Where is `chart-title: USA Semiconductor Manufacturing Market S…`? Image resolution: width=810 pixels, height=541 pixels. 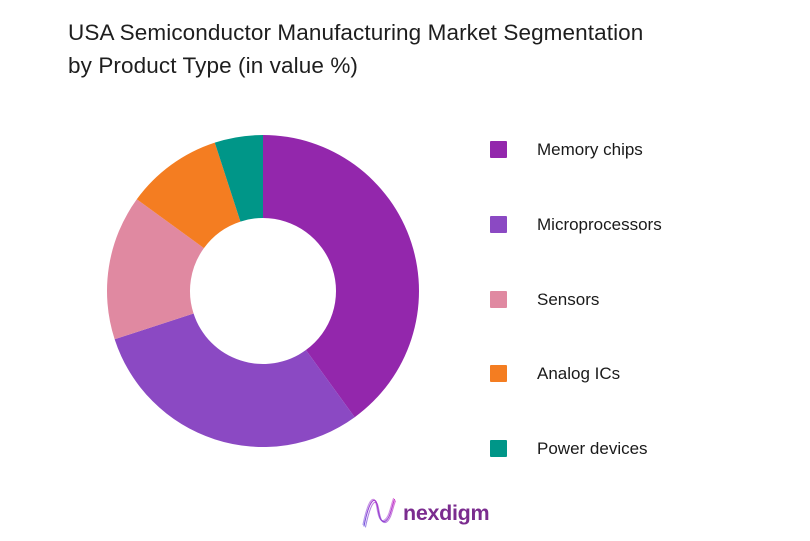 chart-title: USA Semiconductor Manufacturing Market S… is located at coordinates (355, 49).